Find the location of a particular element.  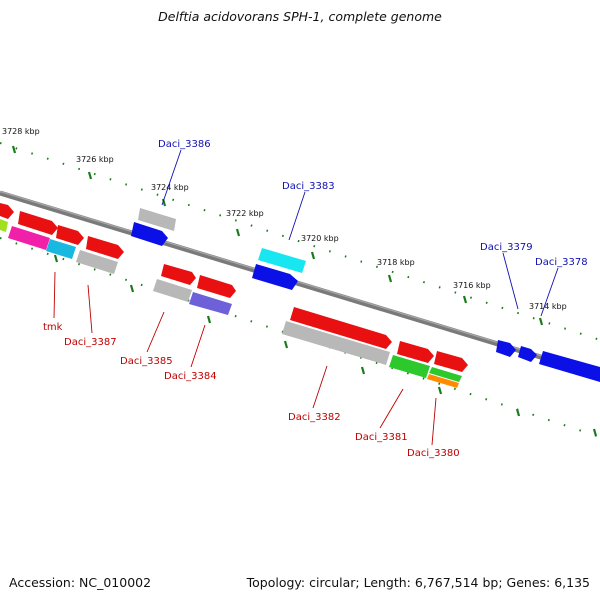

scale-label: 3724 kbp is located at coordinates (170, 187).